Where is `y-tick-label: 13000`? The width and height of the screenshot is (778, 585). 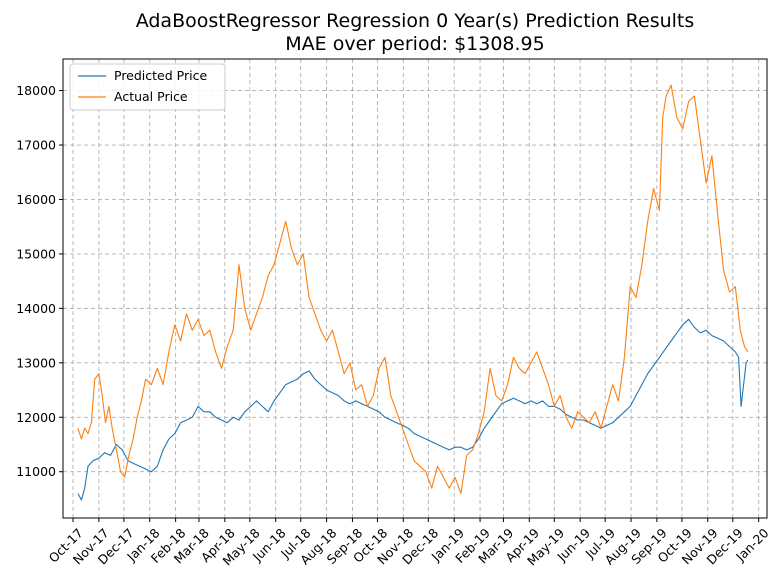
y-tick-label: 13000 is located at coordinates (36, 362).